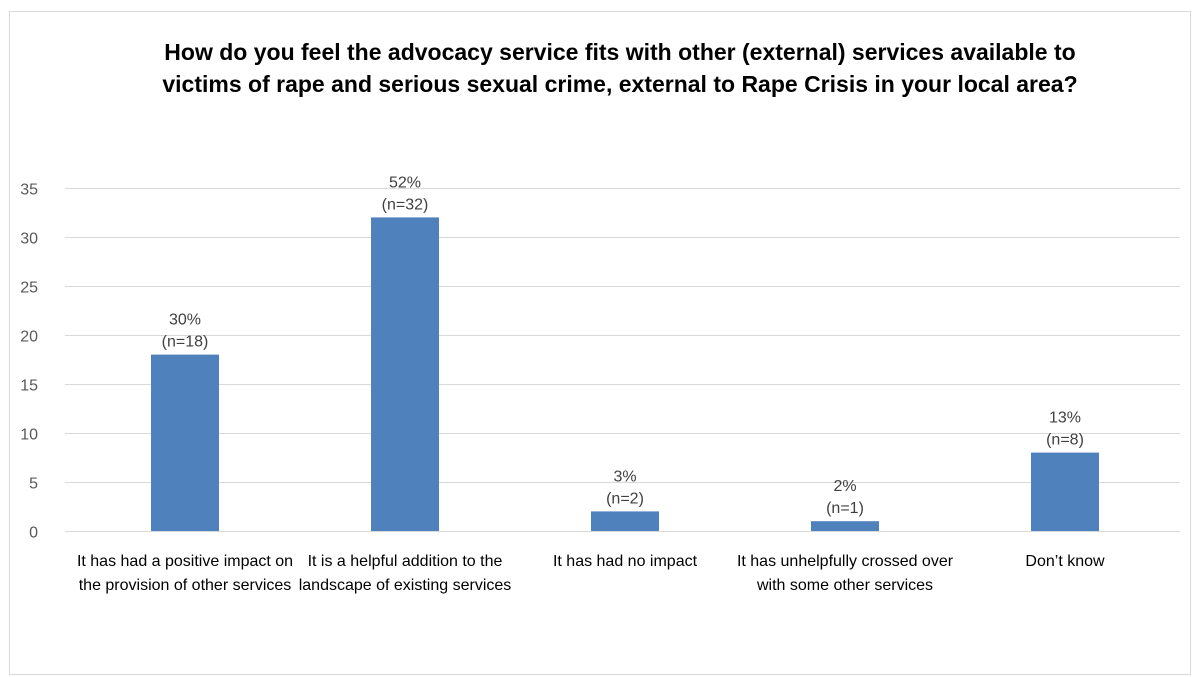 The width and height of the screenshot is (1198, 677). I want to click on x-category-label: It has had no impact, so click(625, 561).